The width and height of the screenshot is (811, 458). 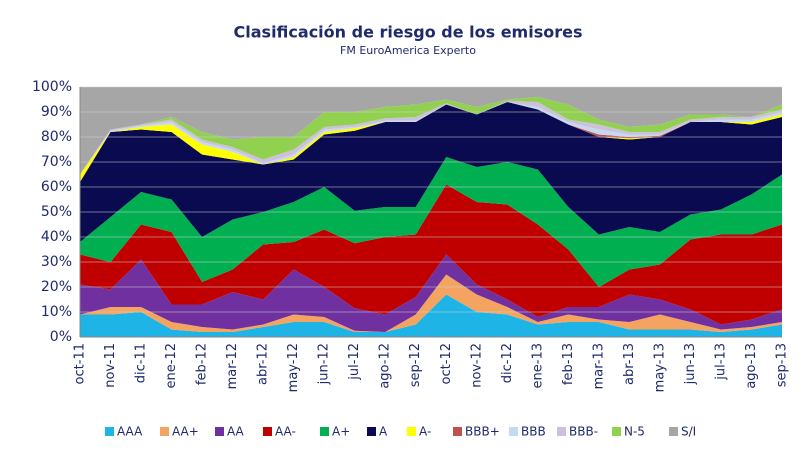 I want to click on chart-subtitle: FM EuroAmerica Experto, so click(x=408, y=50).